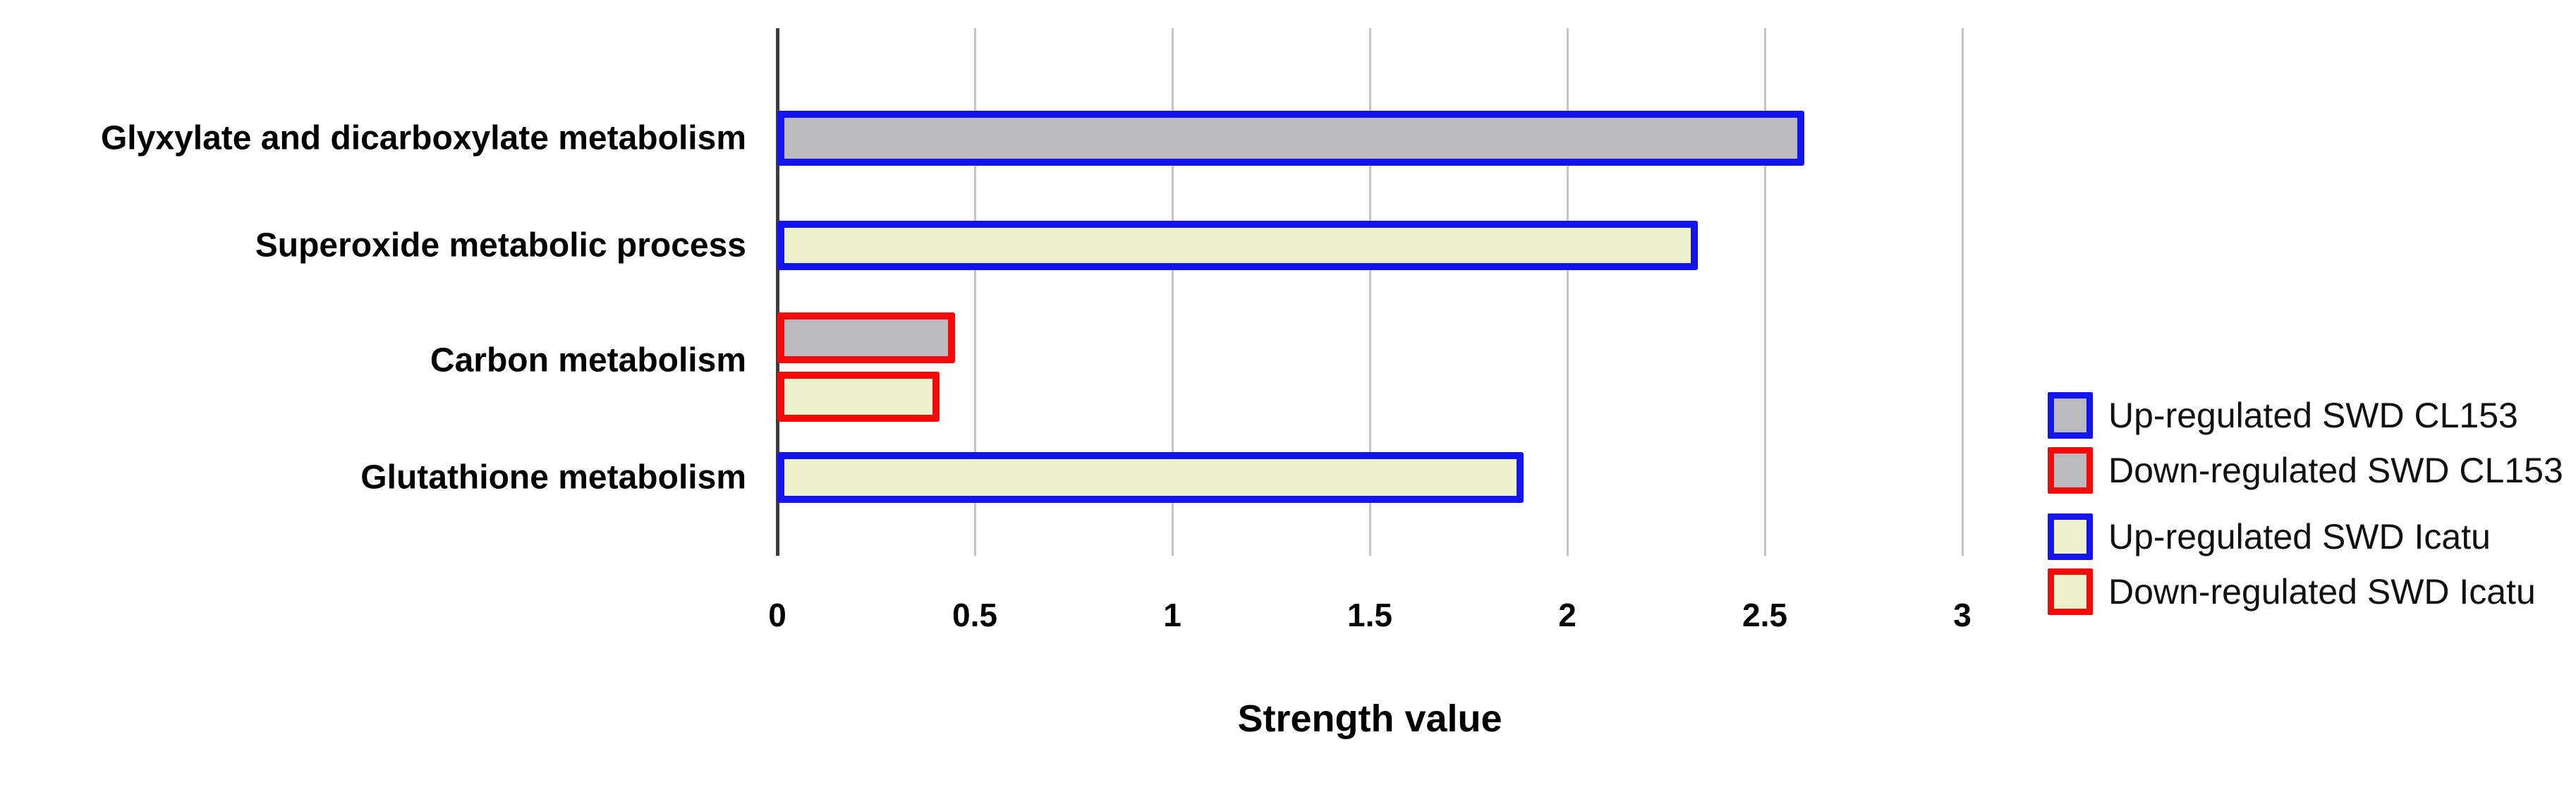 This screenshot has width=2576, height=785. What do you see at coordinates (500, 245) in the screenshot?
I see `category-label: Superoxide metabolic process` at bounding box center [500, 245].